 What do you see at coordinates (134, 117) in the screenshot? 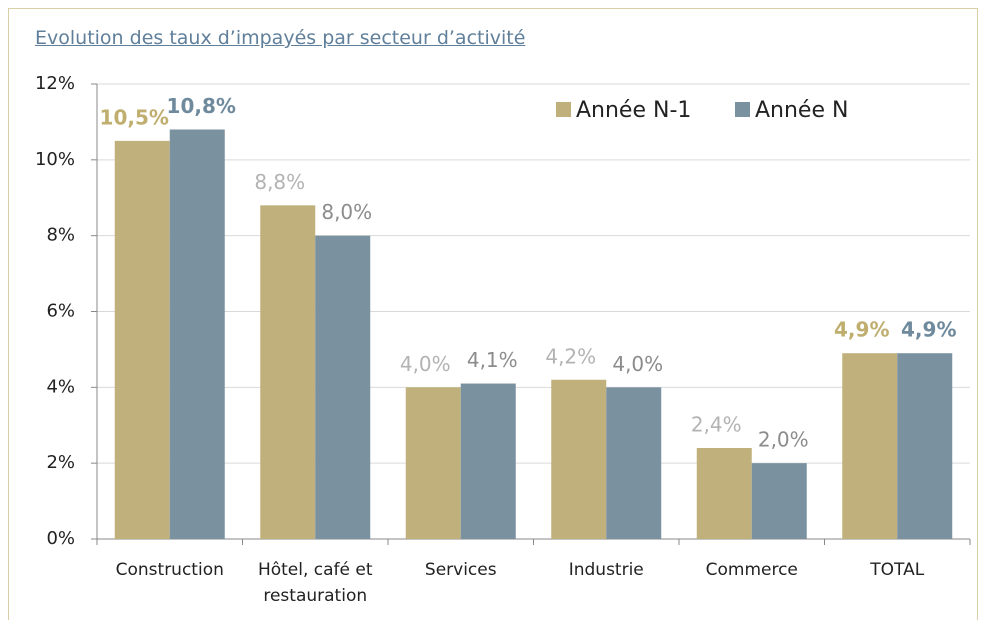
I see `value-label: 10,5%` at bounding box center [134, 117].